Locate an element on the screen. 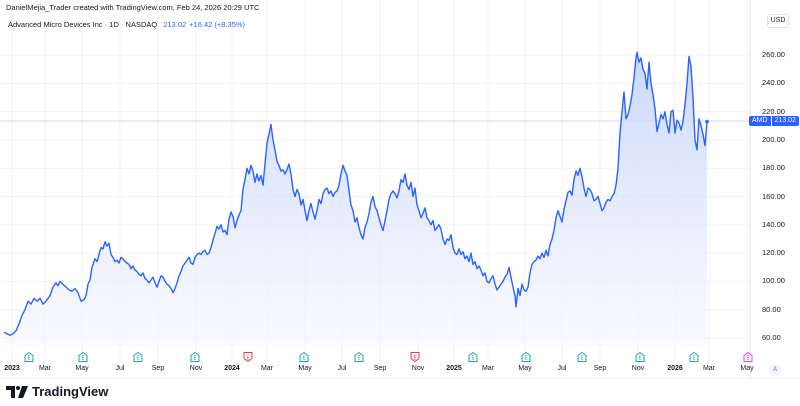  y-tick-label: 180.00 is located at coordinates (773, 168).